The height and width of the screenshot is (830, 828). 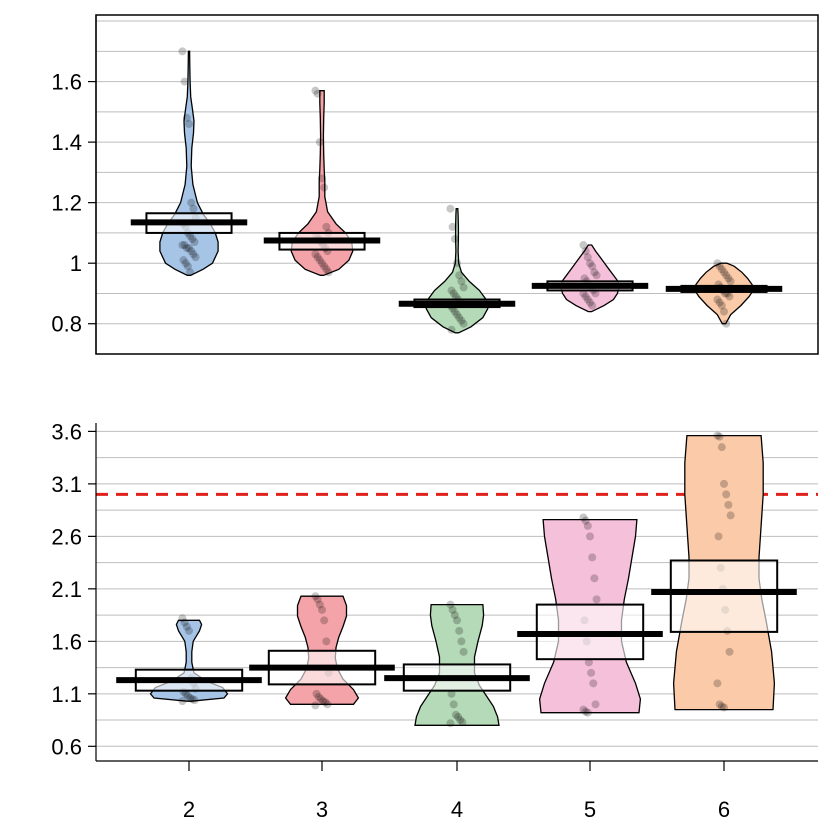 I want to click on x-tick-label: 6, so click(x=724, y=809).